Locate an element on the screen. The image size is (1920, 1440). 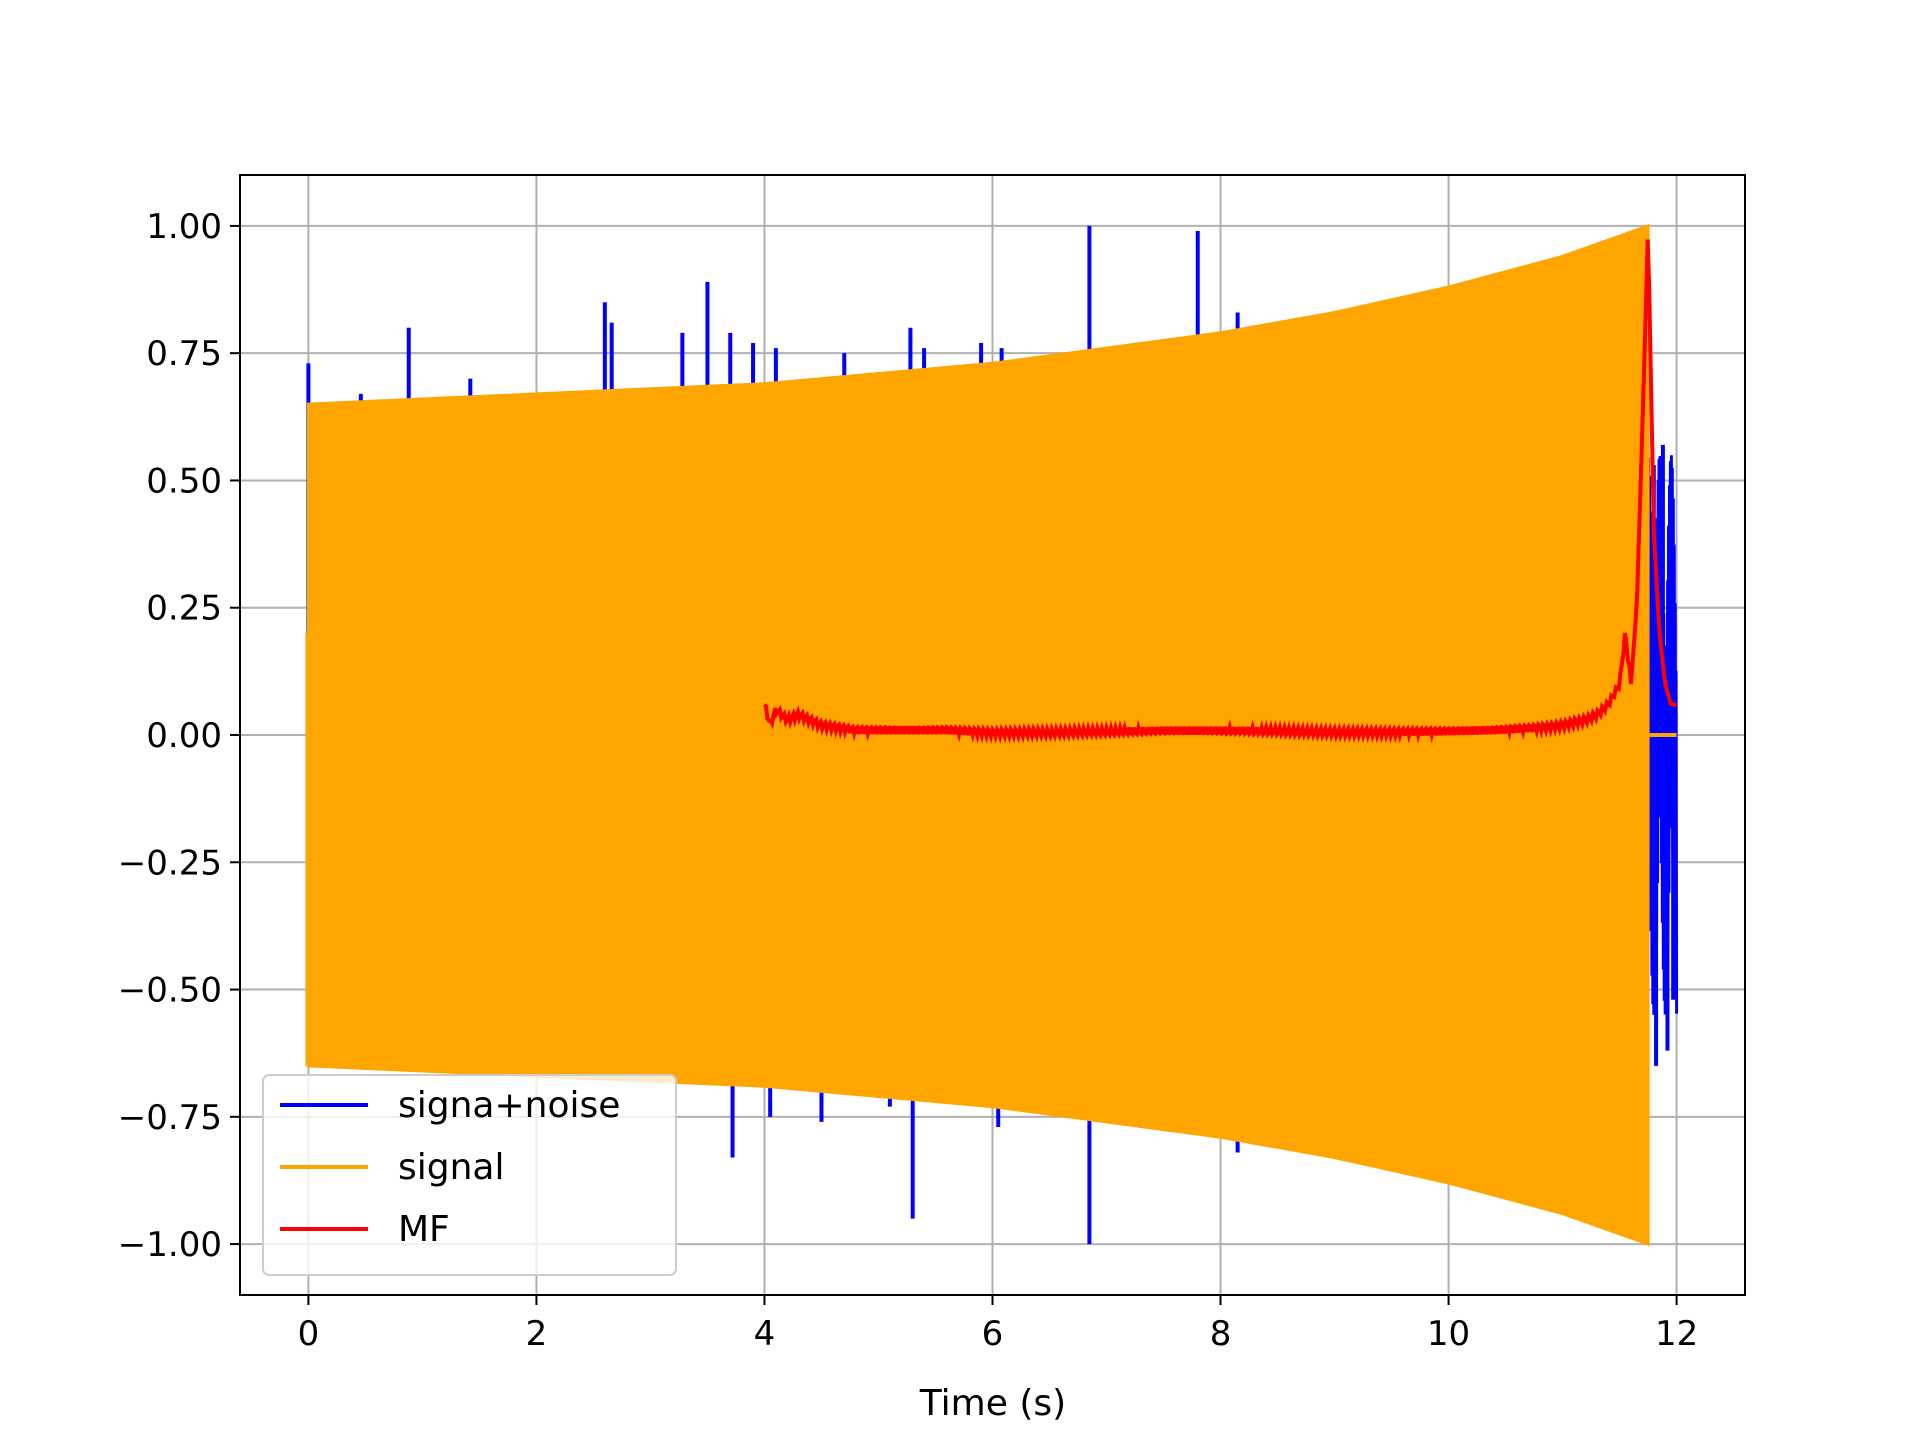
y-tick-label: 1.00 is located at coordinates (184, 227).